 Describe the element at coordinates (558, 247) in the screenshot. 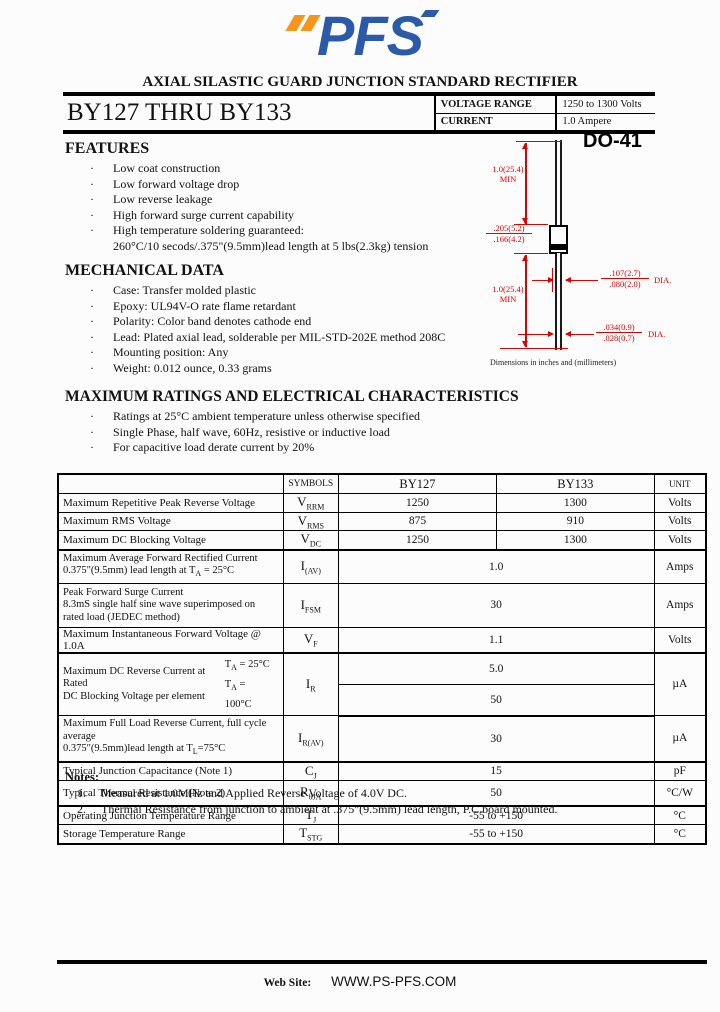

I see `cathode-band` at that location.